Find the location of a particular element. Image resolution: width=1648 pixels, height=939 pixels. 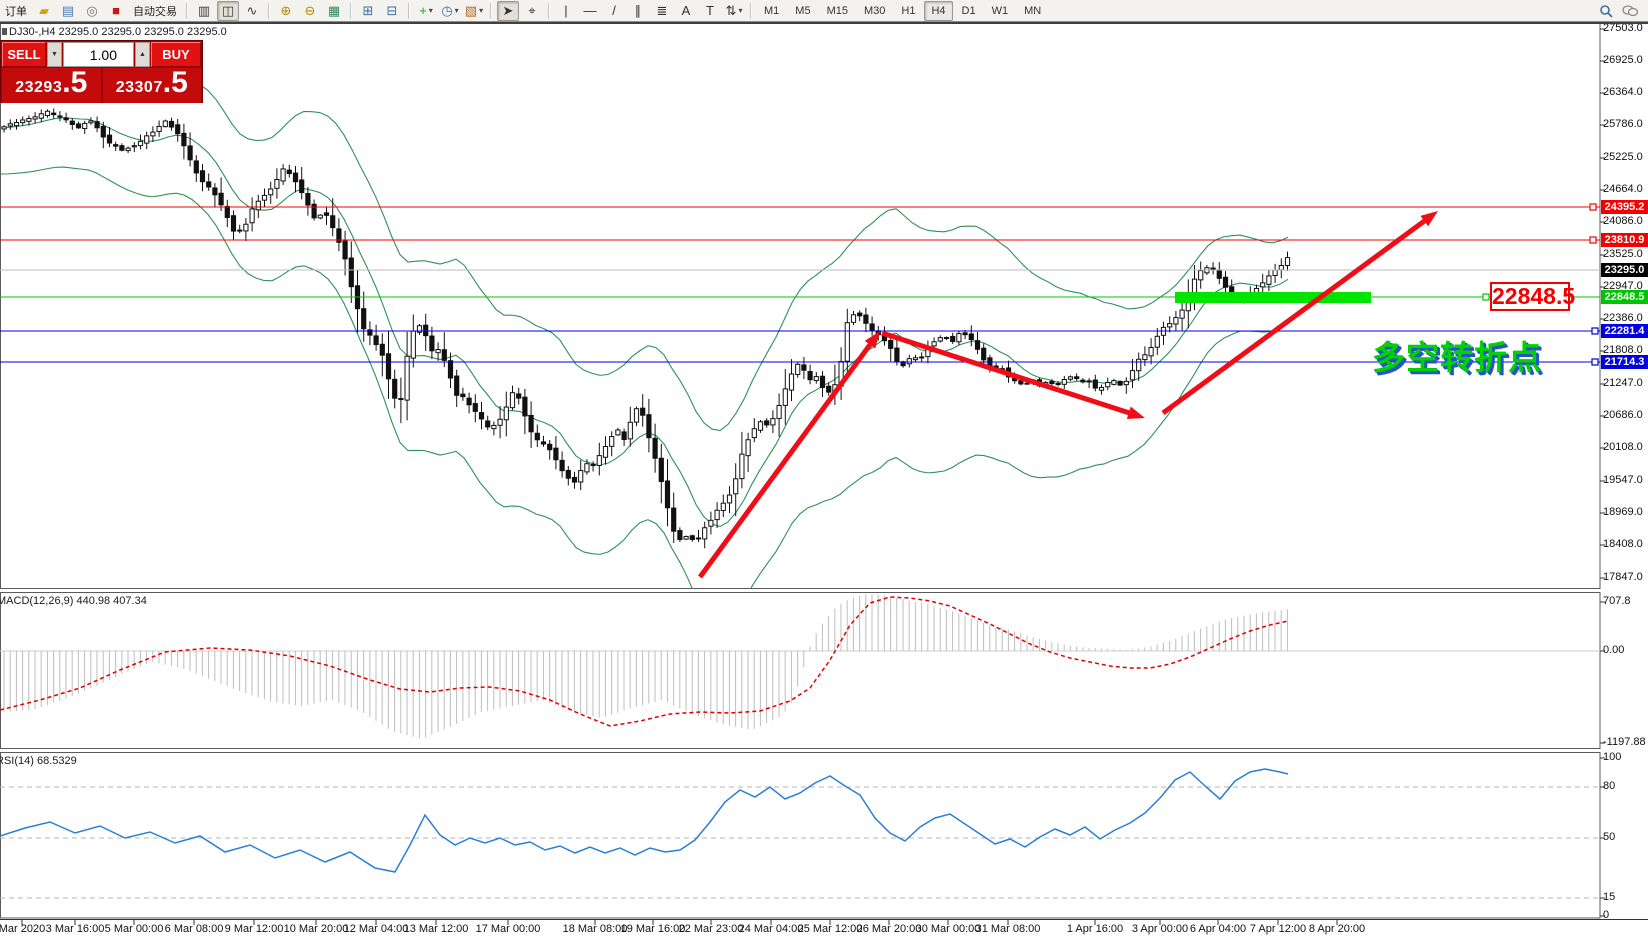

price-level-label: 23810.9 is located at coordinates (1624, 240).